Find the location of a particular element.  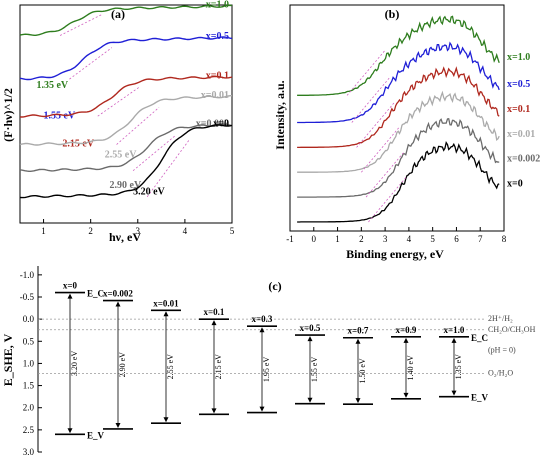

panel-c-category-label: x=0.01 is located at coordinates (166, 303).